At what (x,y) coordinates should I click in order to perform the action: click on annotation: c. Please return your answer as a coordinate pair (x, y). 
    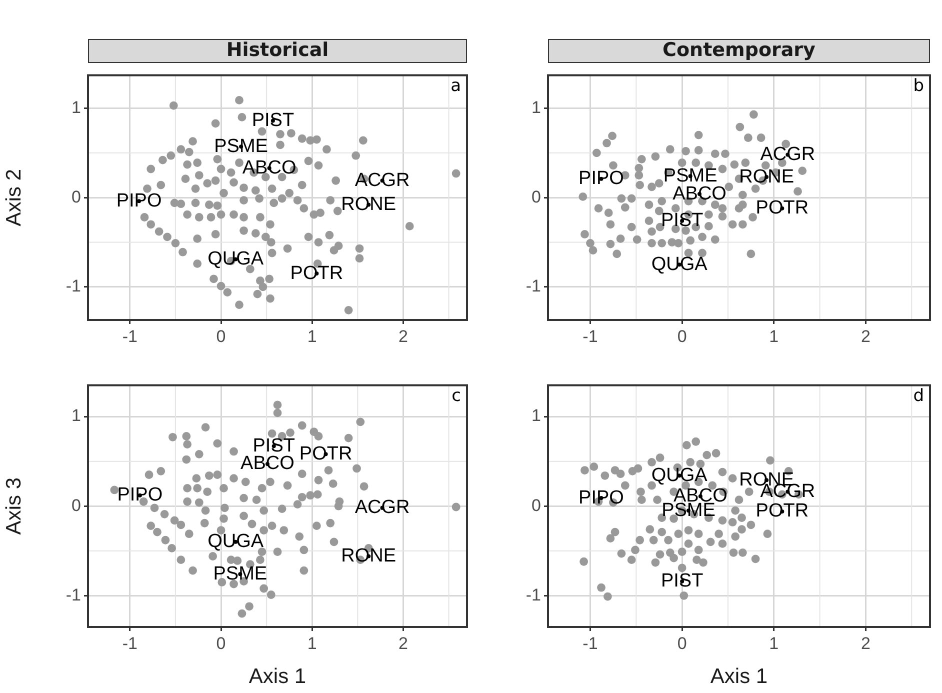
    Looking at the image, I should click on (456, 396).